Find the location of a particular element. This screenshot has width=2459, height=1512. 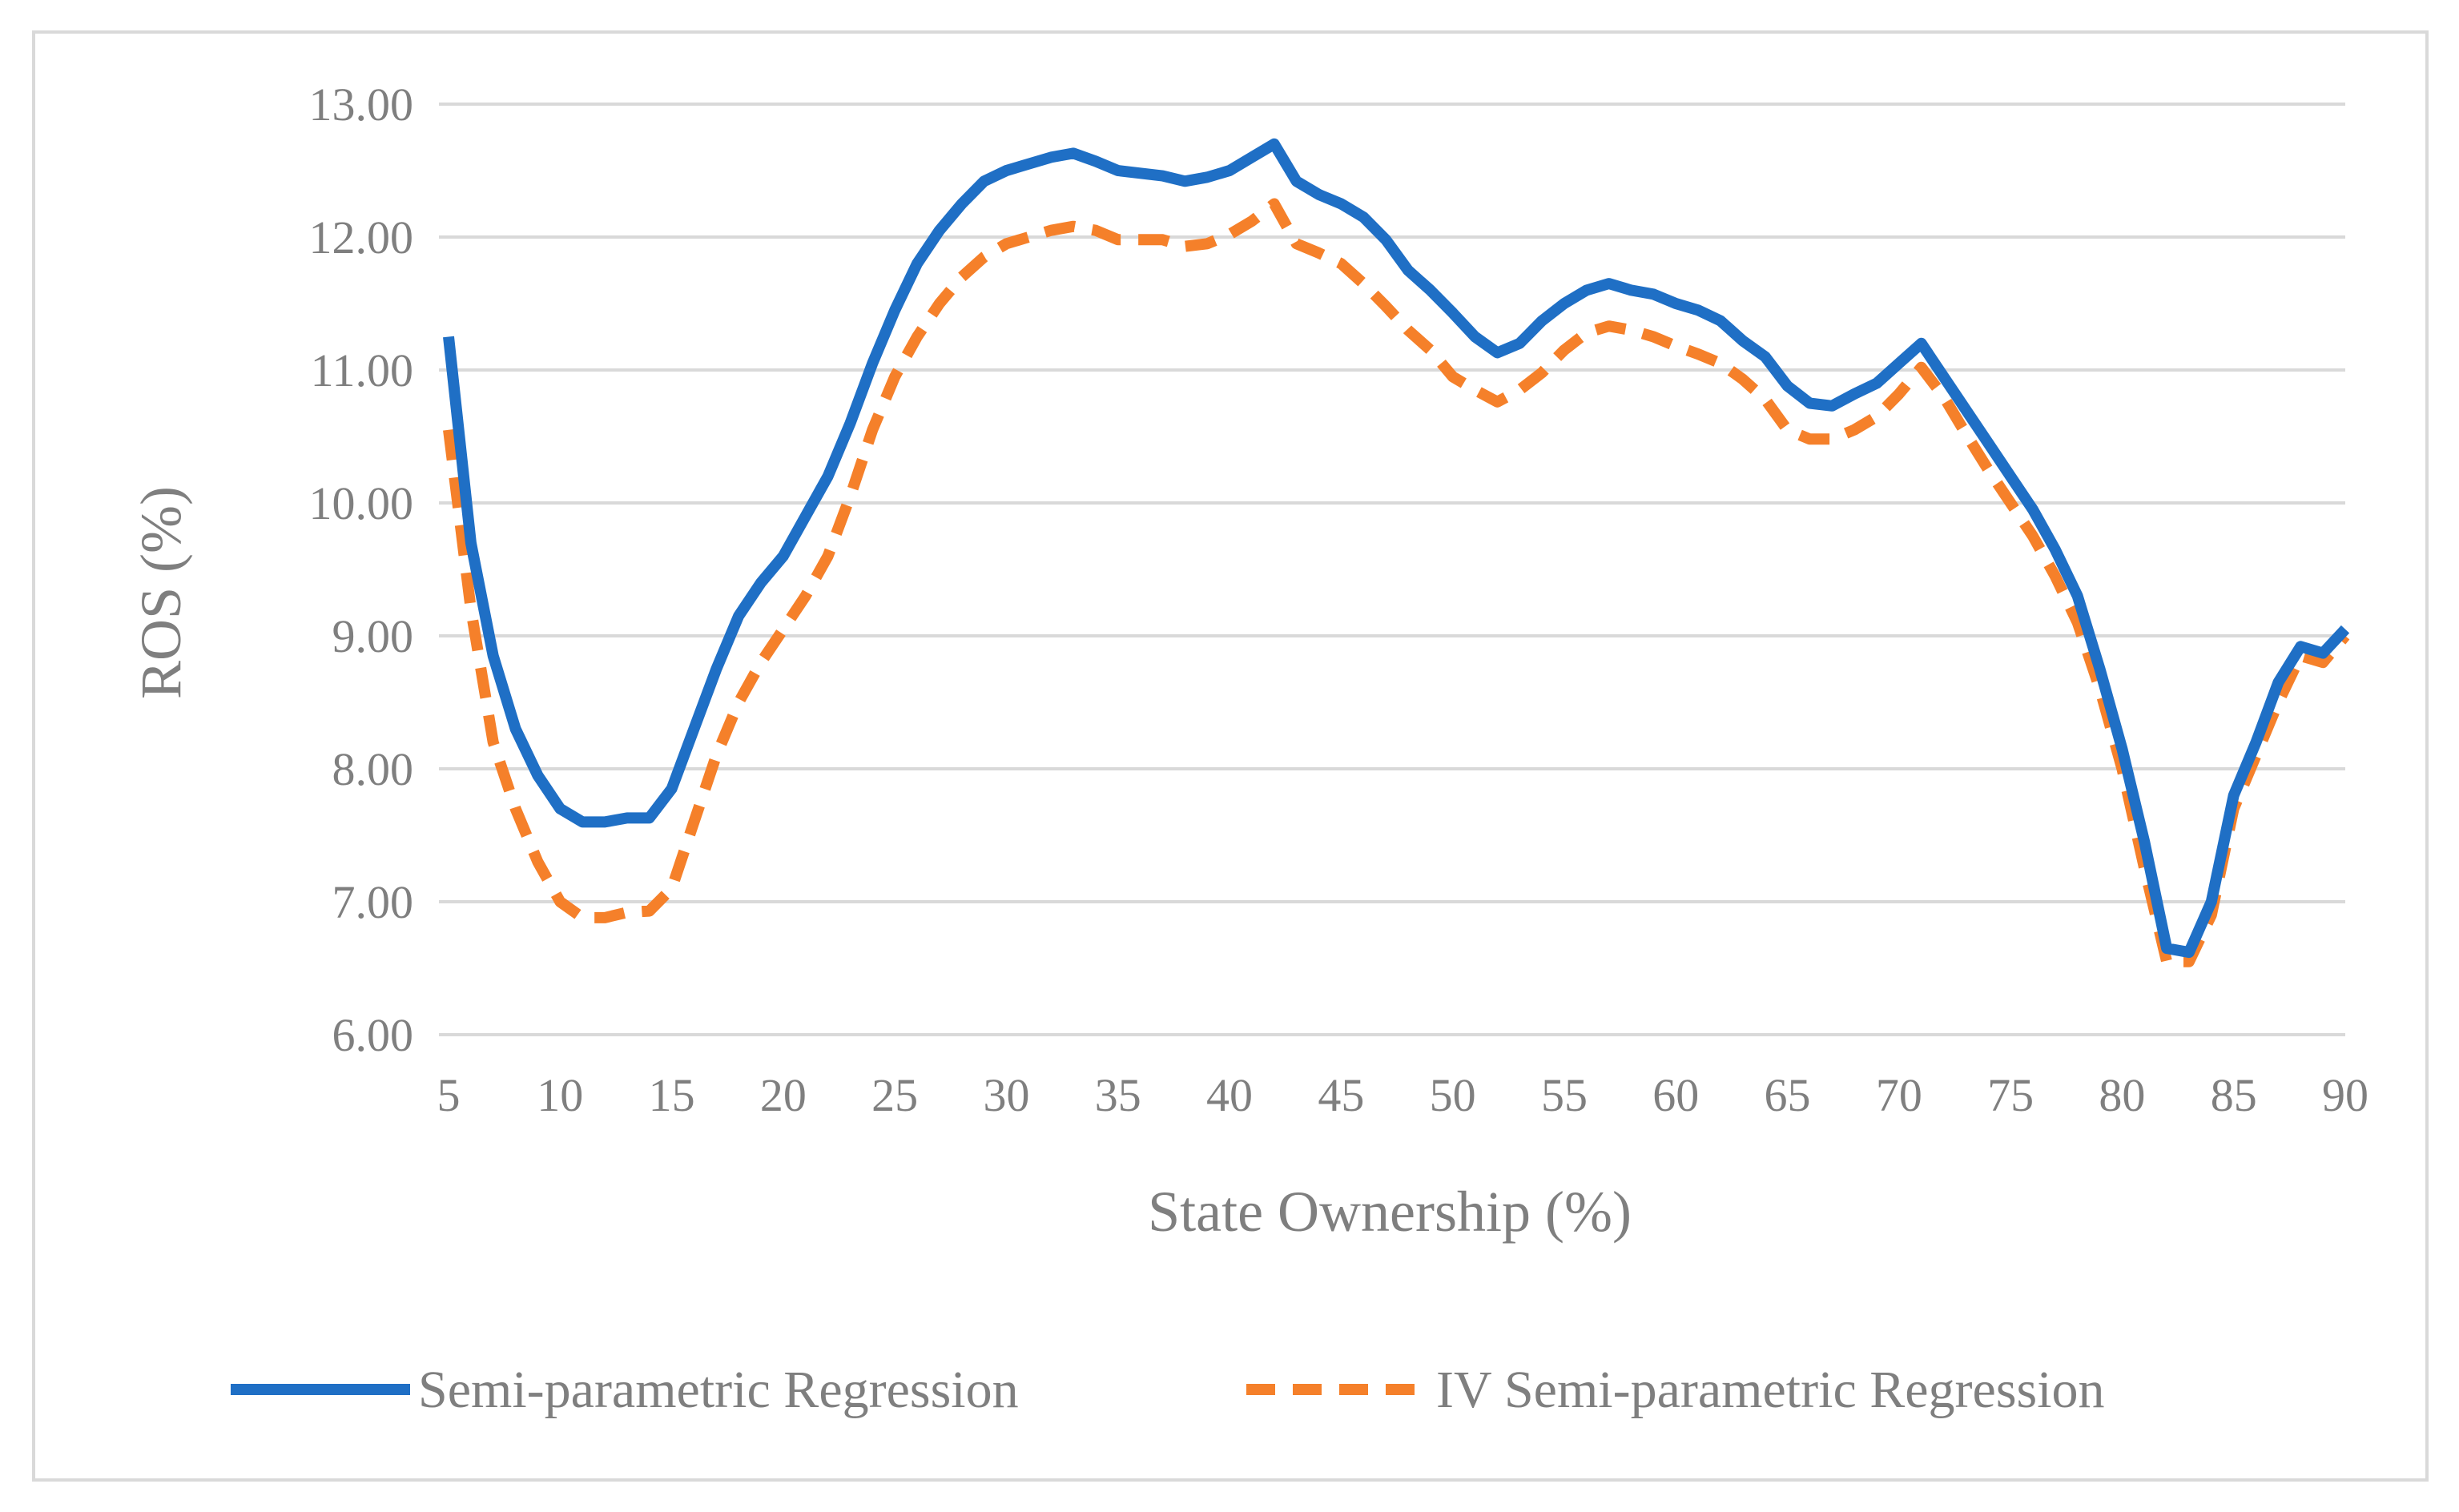

legend-label-semi-parametric: Semi-parametric Regression is located at coordinates (719, 1390).